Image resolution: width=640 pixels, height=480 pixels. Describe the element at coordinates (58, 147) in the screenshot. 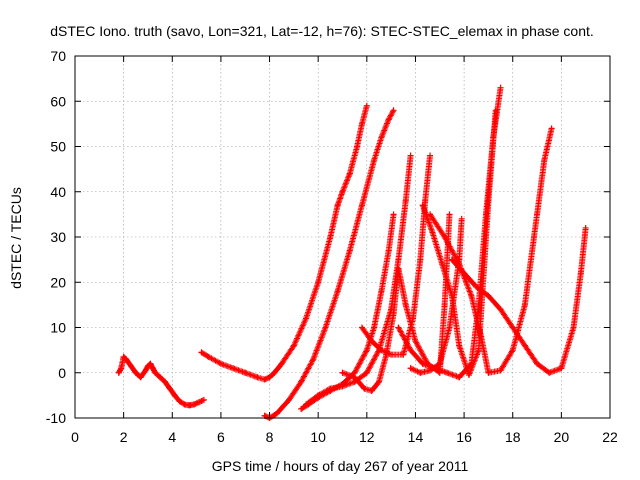

I see `y-tick-label: 50` at that location.